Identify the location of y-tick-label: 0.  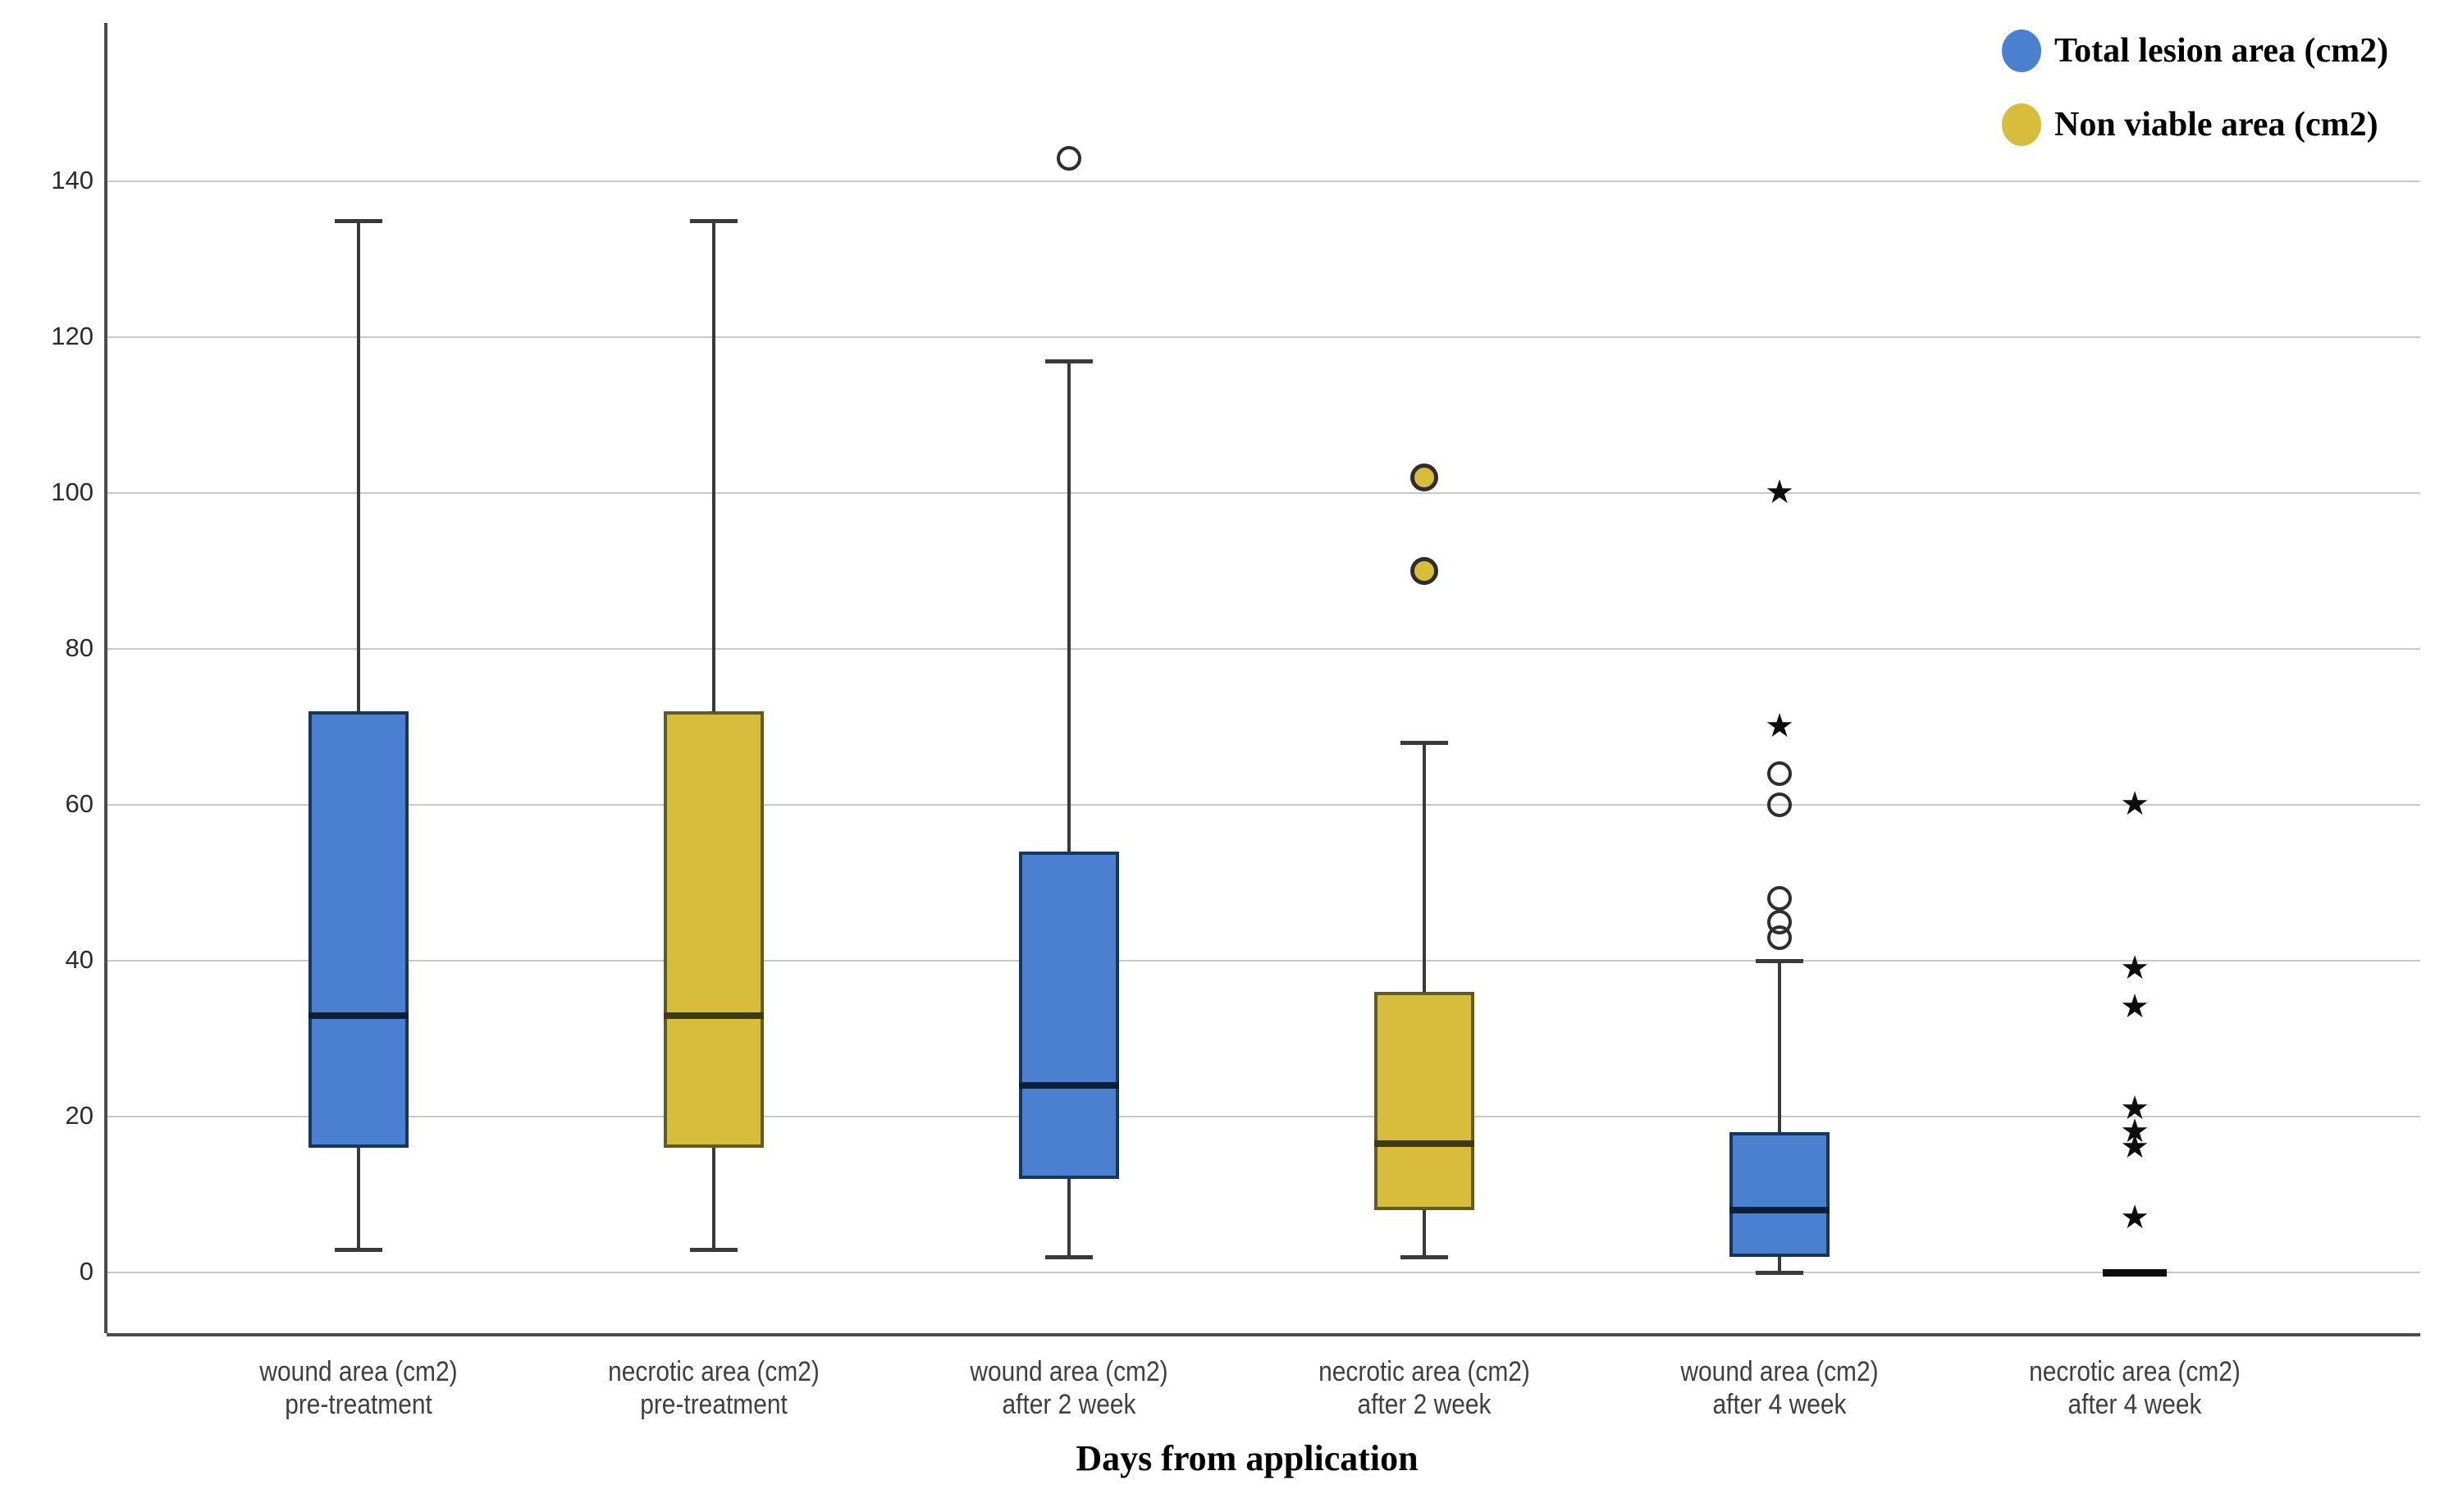
(86, 1272).